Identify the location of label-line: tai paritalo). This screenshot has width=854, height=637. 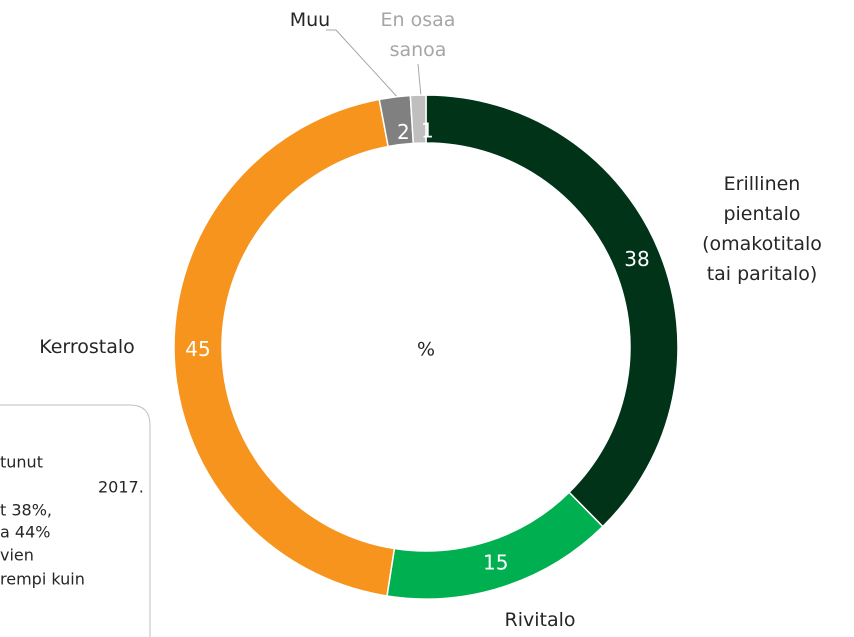
(762, 274).